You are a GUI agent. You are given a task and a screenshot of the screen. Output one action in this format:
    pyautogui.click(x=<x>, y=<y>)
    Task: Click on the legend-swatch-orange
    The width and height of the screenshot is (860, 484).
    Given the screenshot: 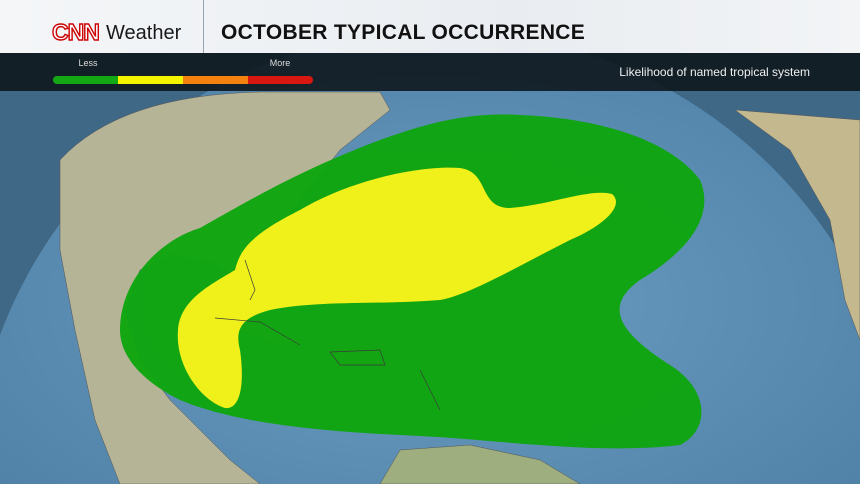 What is the action you would take?
    pyautogui.click(x=215, y=80)
    